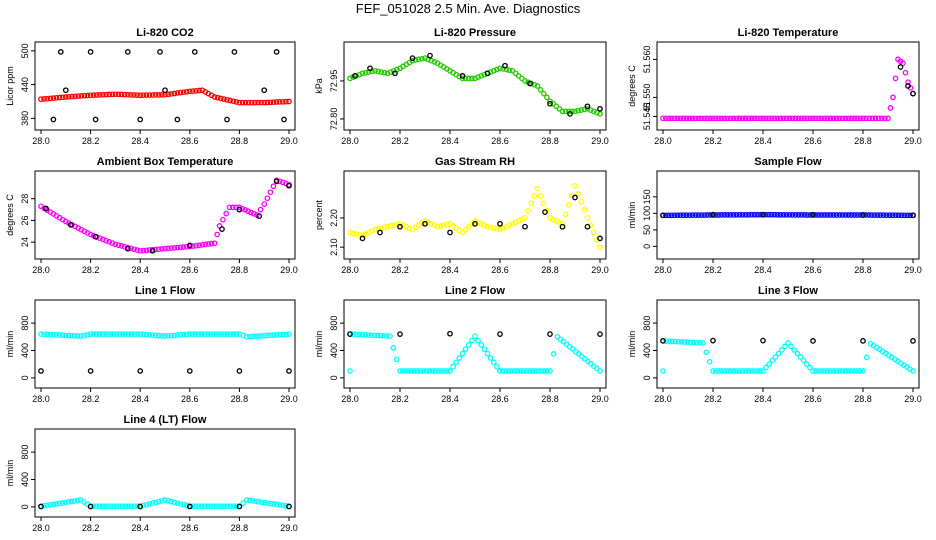 The width and height of the screenshot is (936, 540). What do you see at coordinates (25, 323) in the screenshot?
I see `y-tick-label: 800` at bounding box center [25, 323].